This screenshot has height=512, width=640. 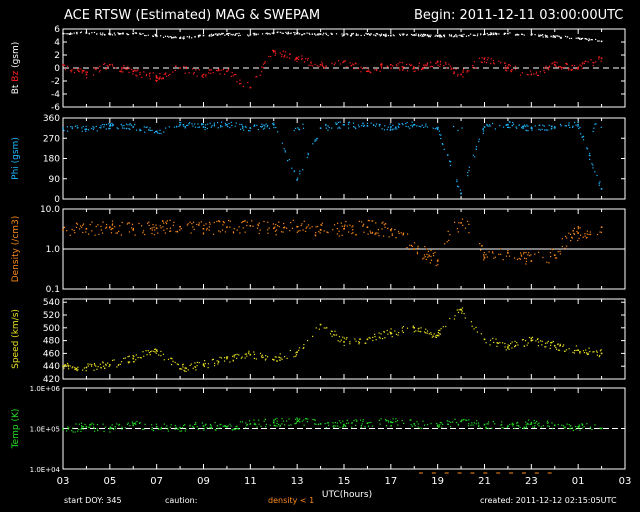 I want to click on data-point-bz, so click(x=484, y=58).